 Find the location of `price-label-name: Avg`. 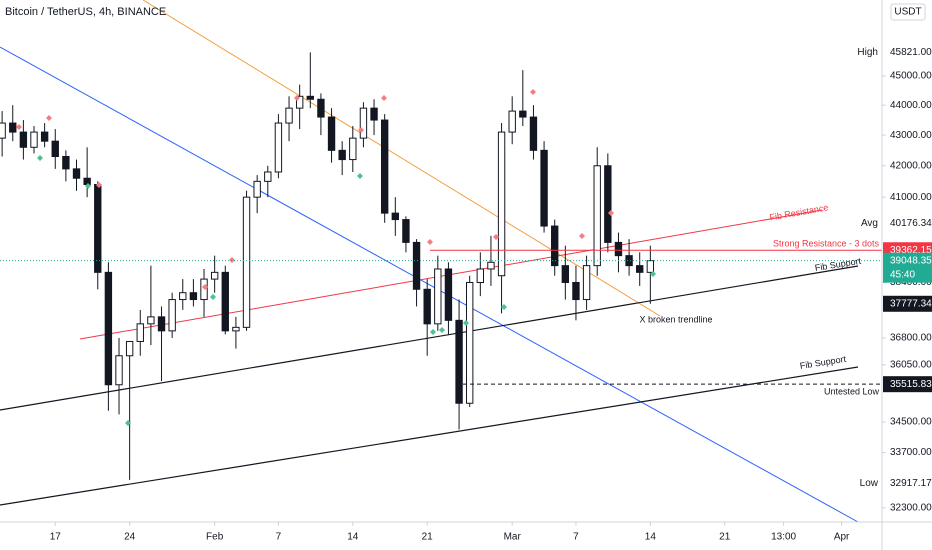

price-label-name: Avg is located at coordinates (869, 223).